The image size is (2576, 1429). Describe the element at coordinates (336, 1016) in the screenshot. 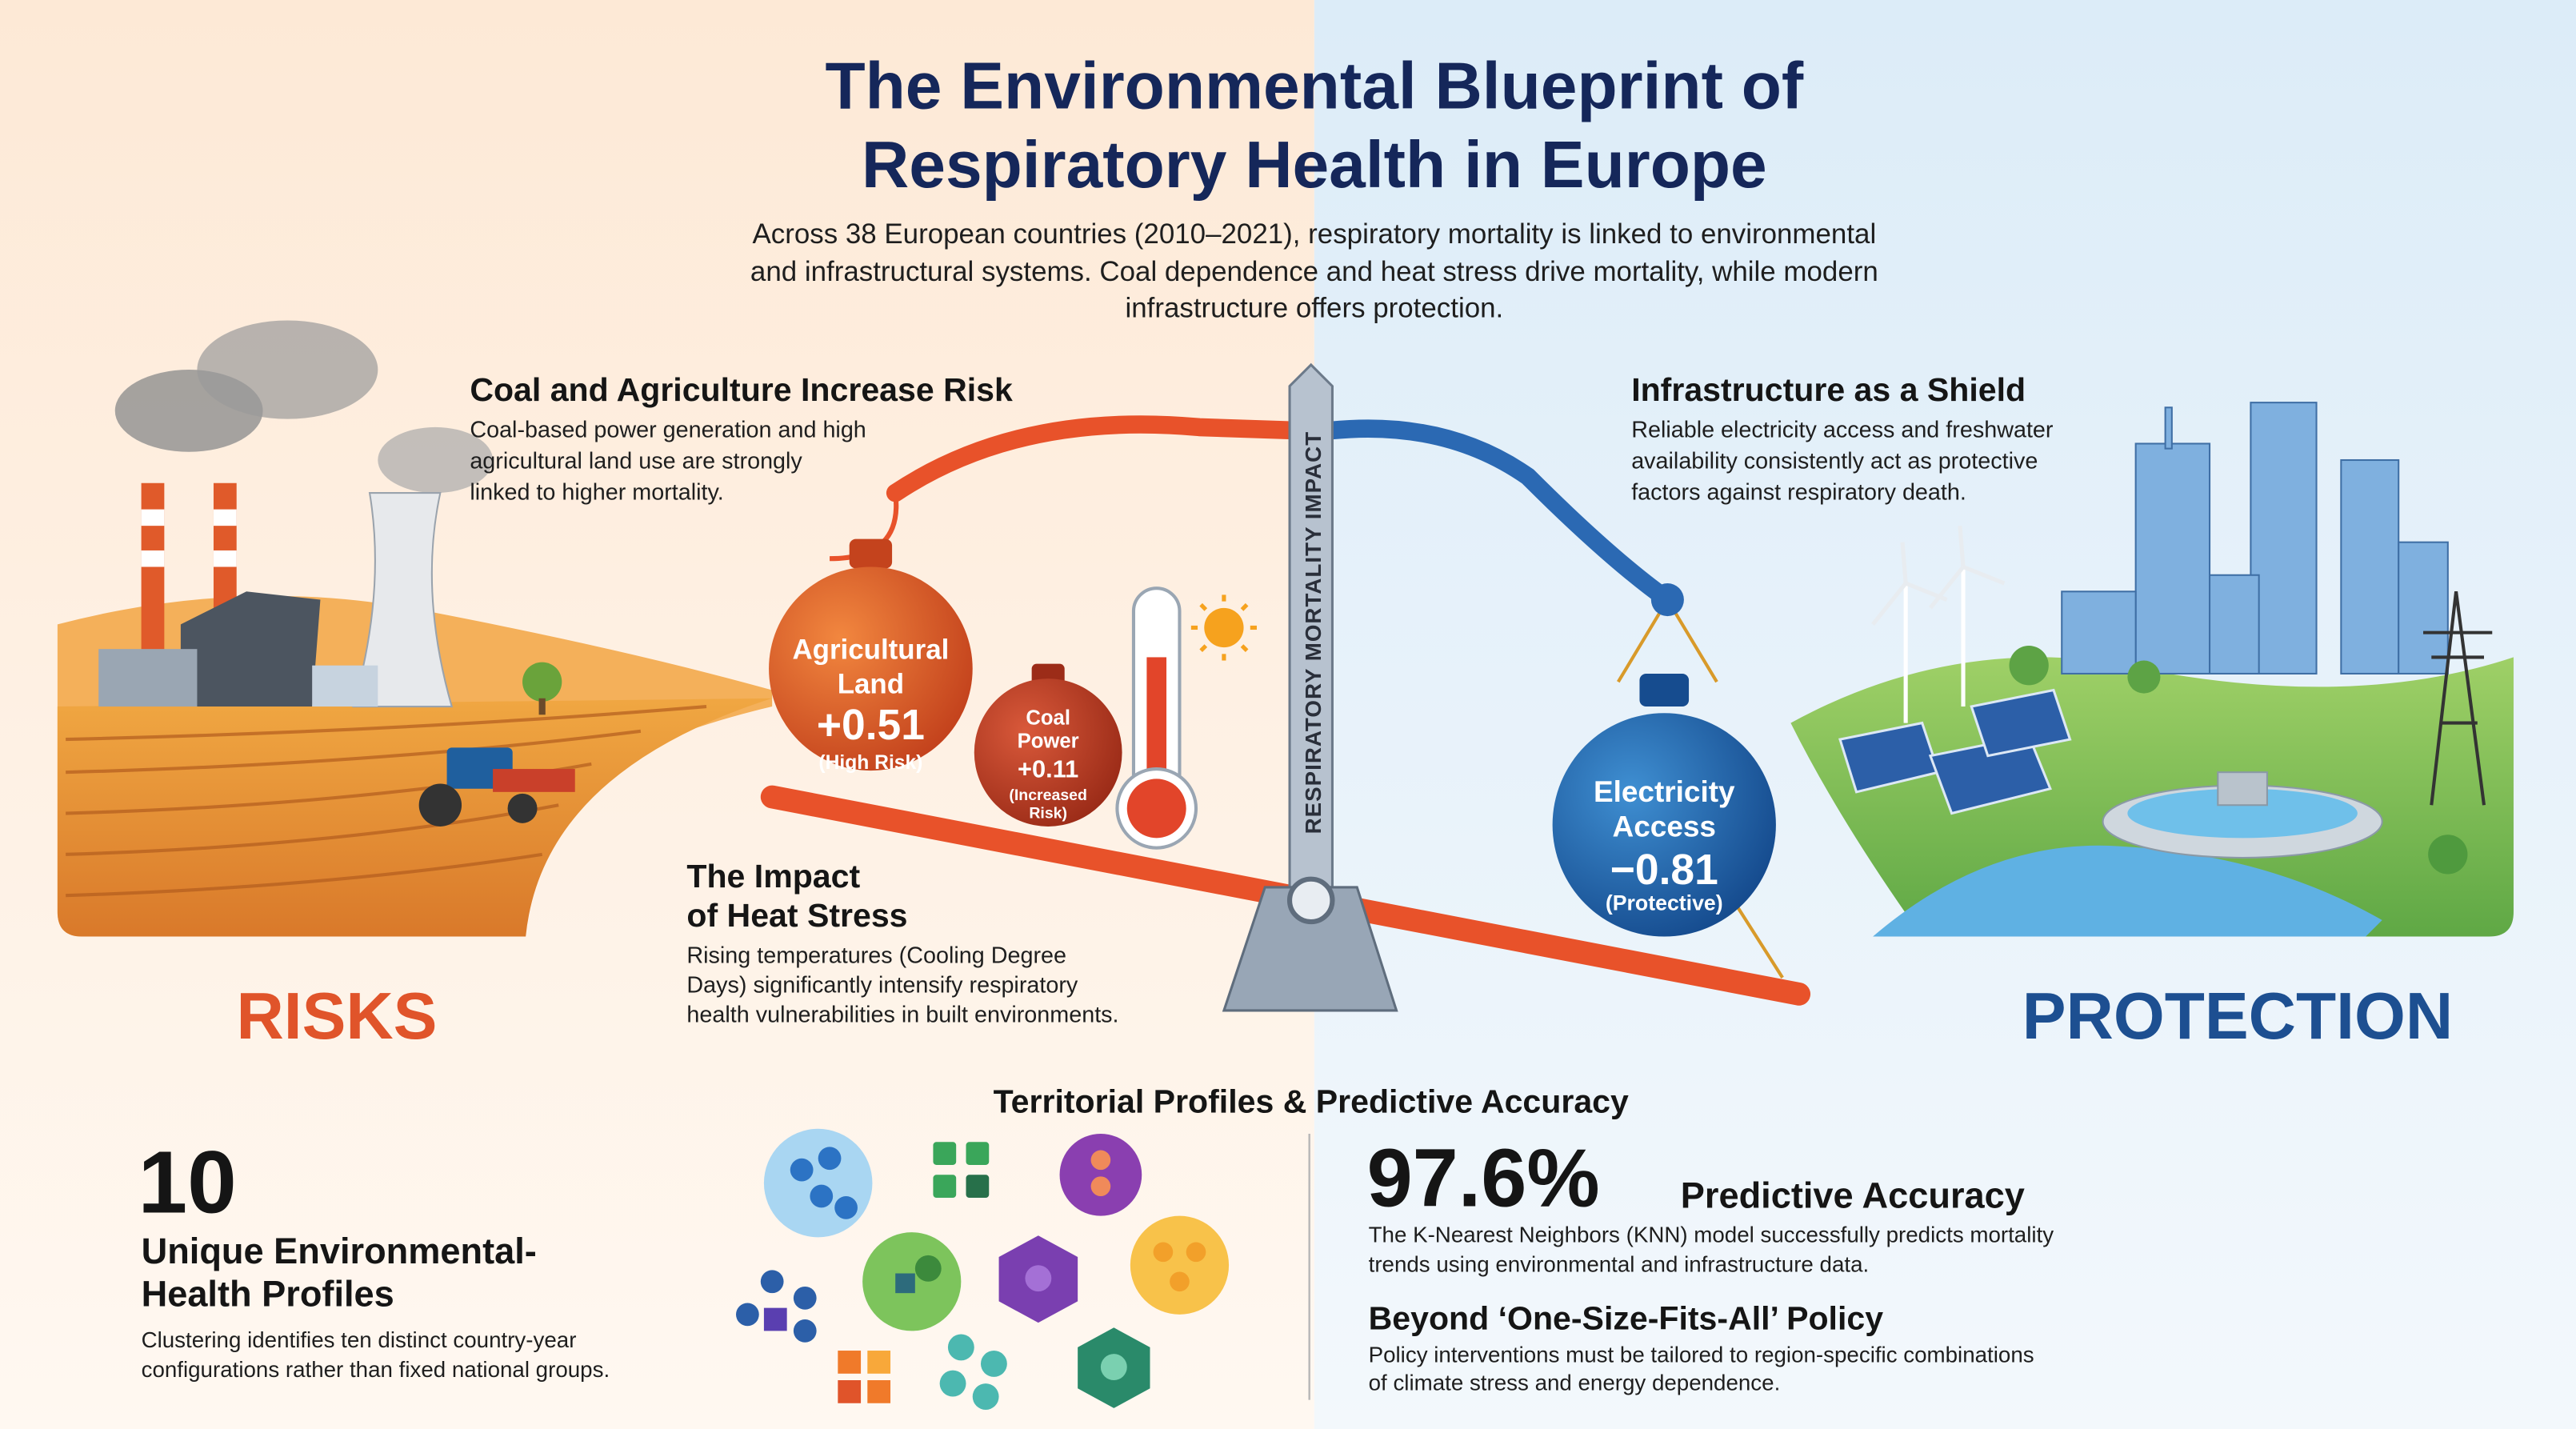

I see `risks-label: RISKS` at that location.